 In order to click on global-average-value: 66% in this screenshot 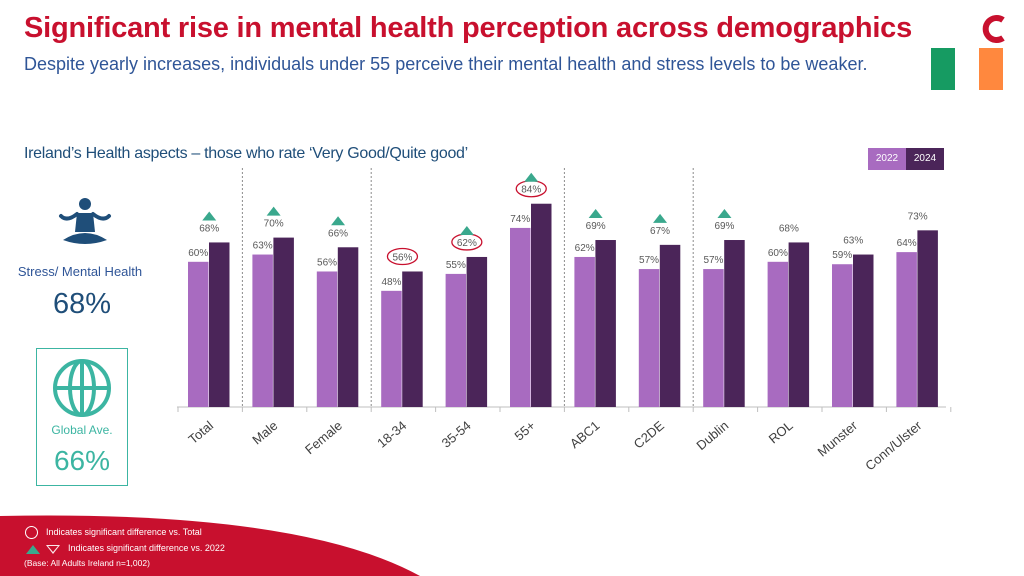, I will do `click(82, 460)`.